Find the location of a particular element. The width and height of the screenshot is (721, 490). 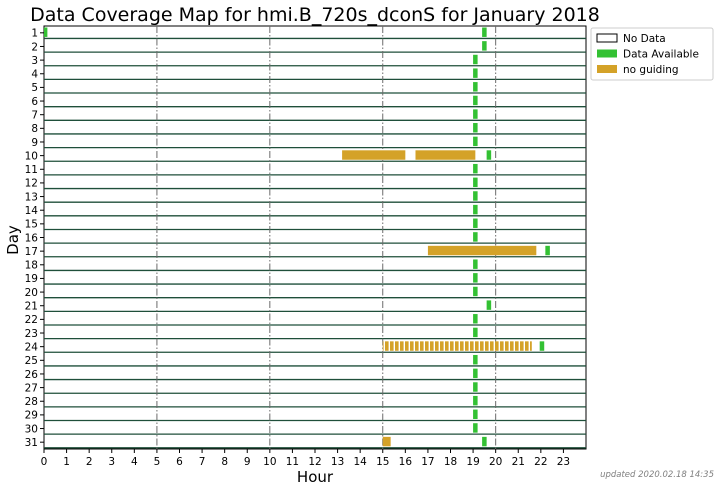

x-axis-label: Hour is located at coordinates (315, 477).